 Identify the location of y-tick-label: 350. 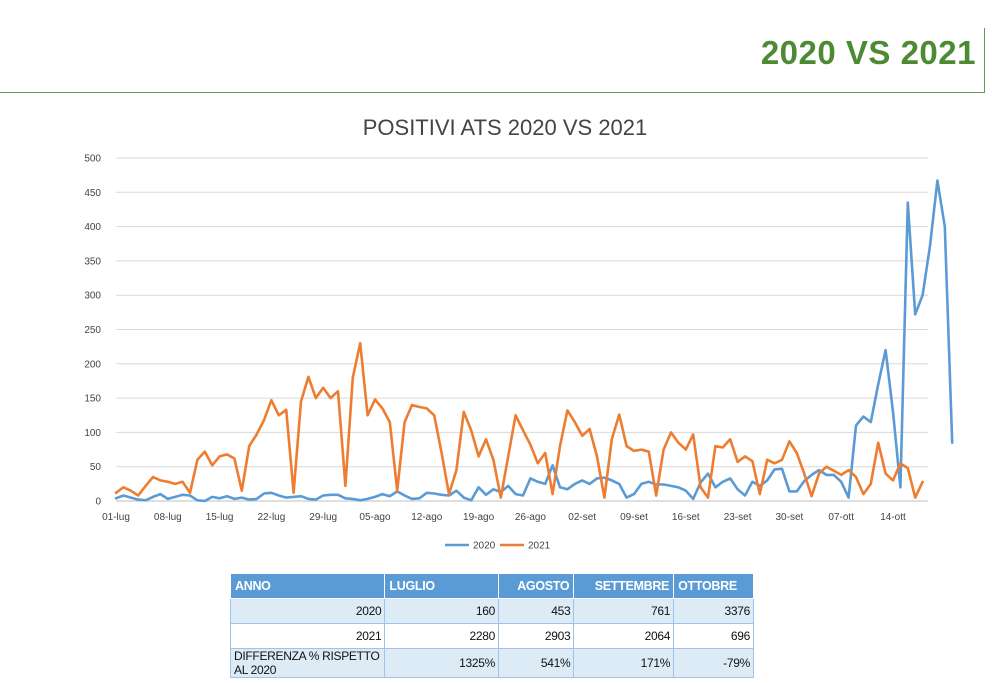
(92, 261).